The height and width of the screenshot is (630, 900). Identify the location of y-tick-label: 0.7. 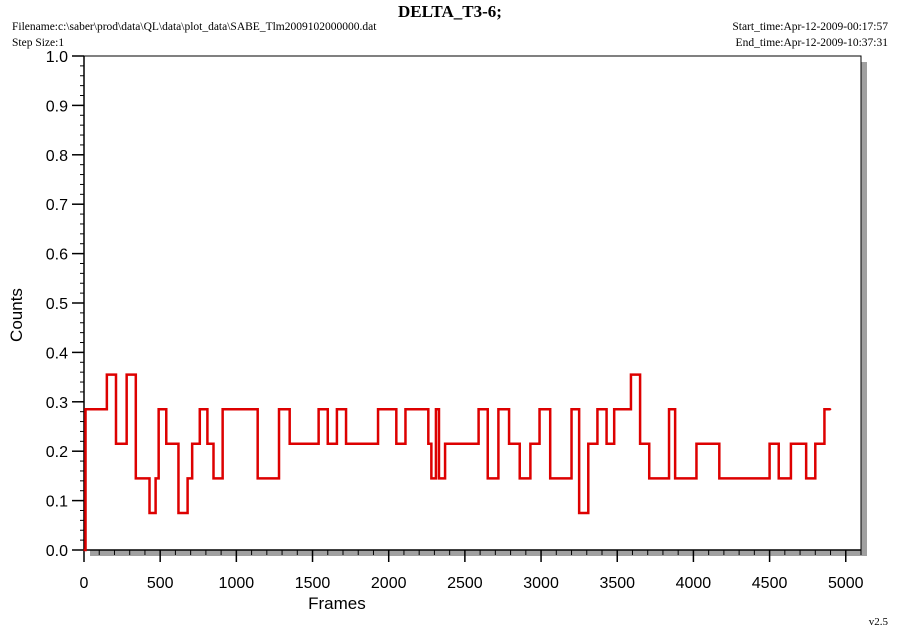
(57, 205).